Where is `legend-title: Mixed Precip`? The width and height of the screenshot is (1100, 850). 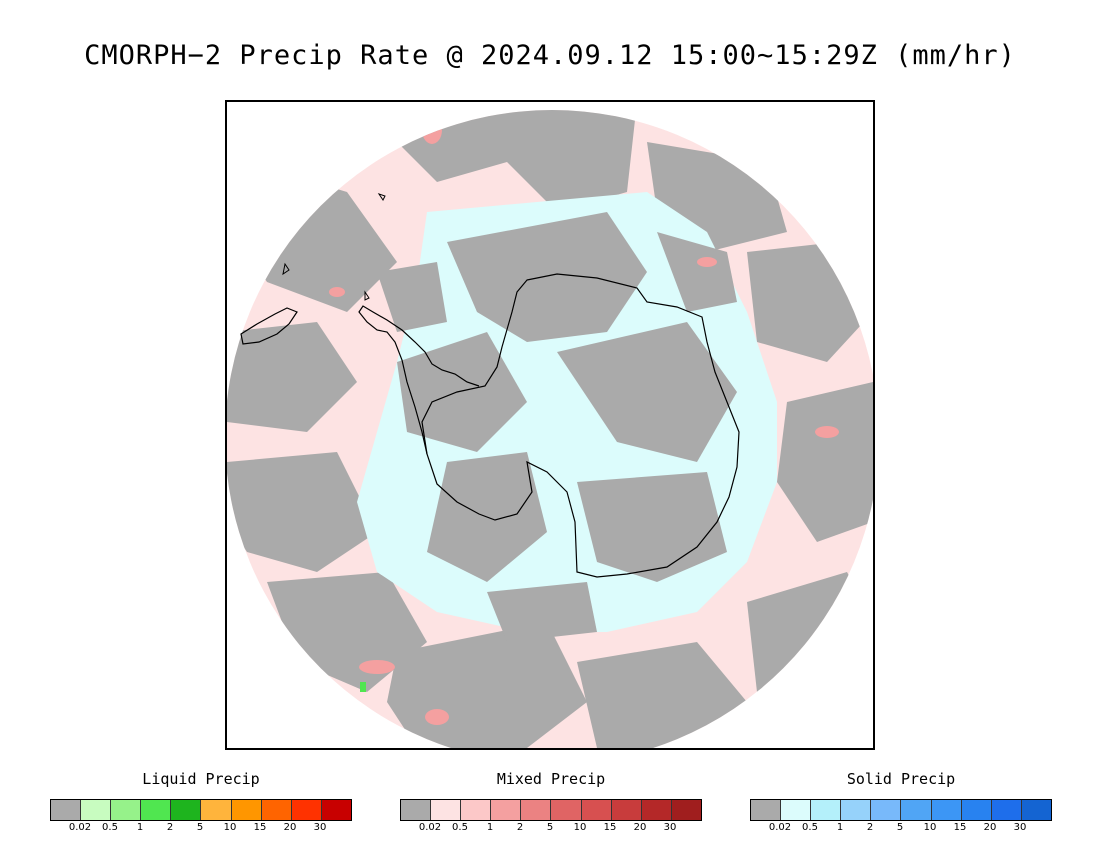 legend-title: Mixed Precip is located at coordinates (551, 779).